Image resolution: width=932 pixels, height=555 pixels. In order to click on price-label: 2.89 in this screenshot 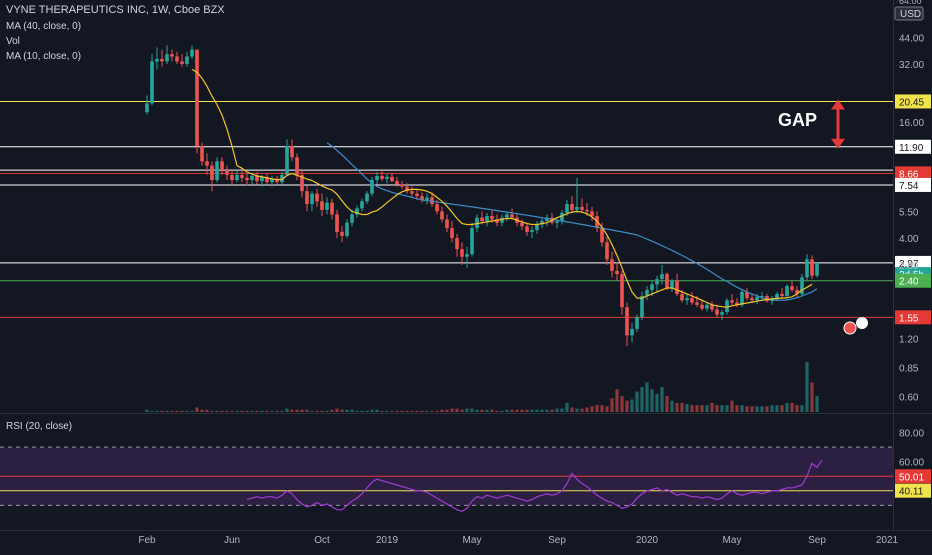, I will do `click(909, 266)`.